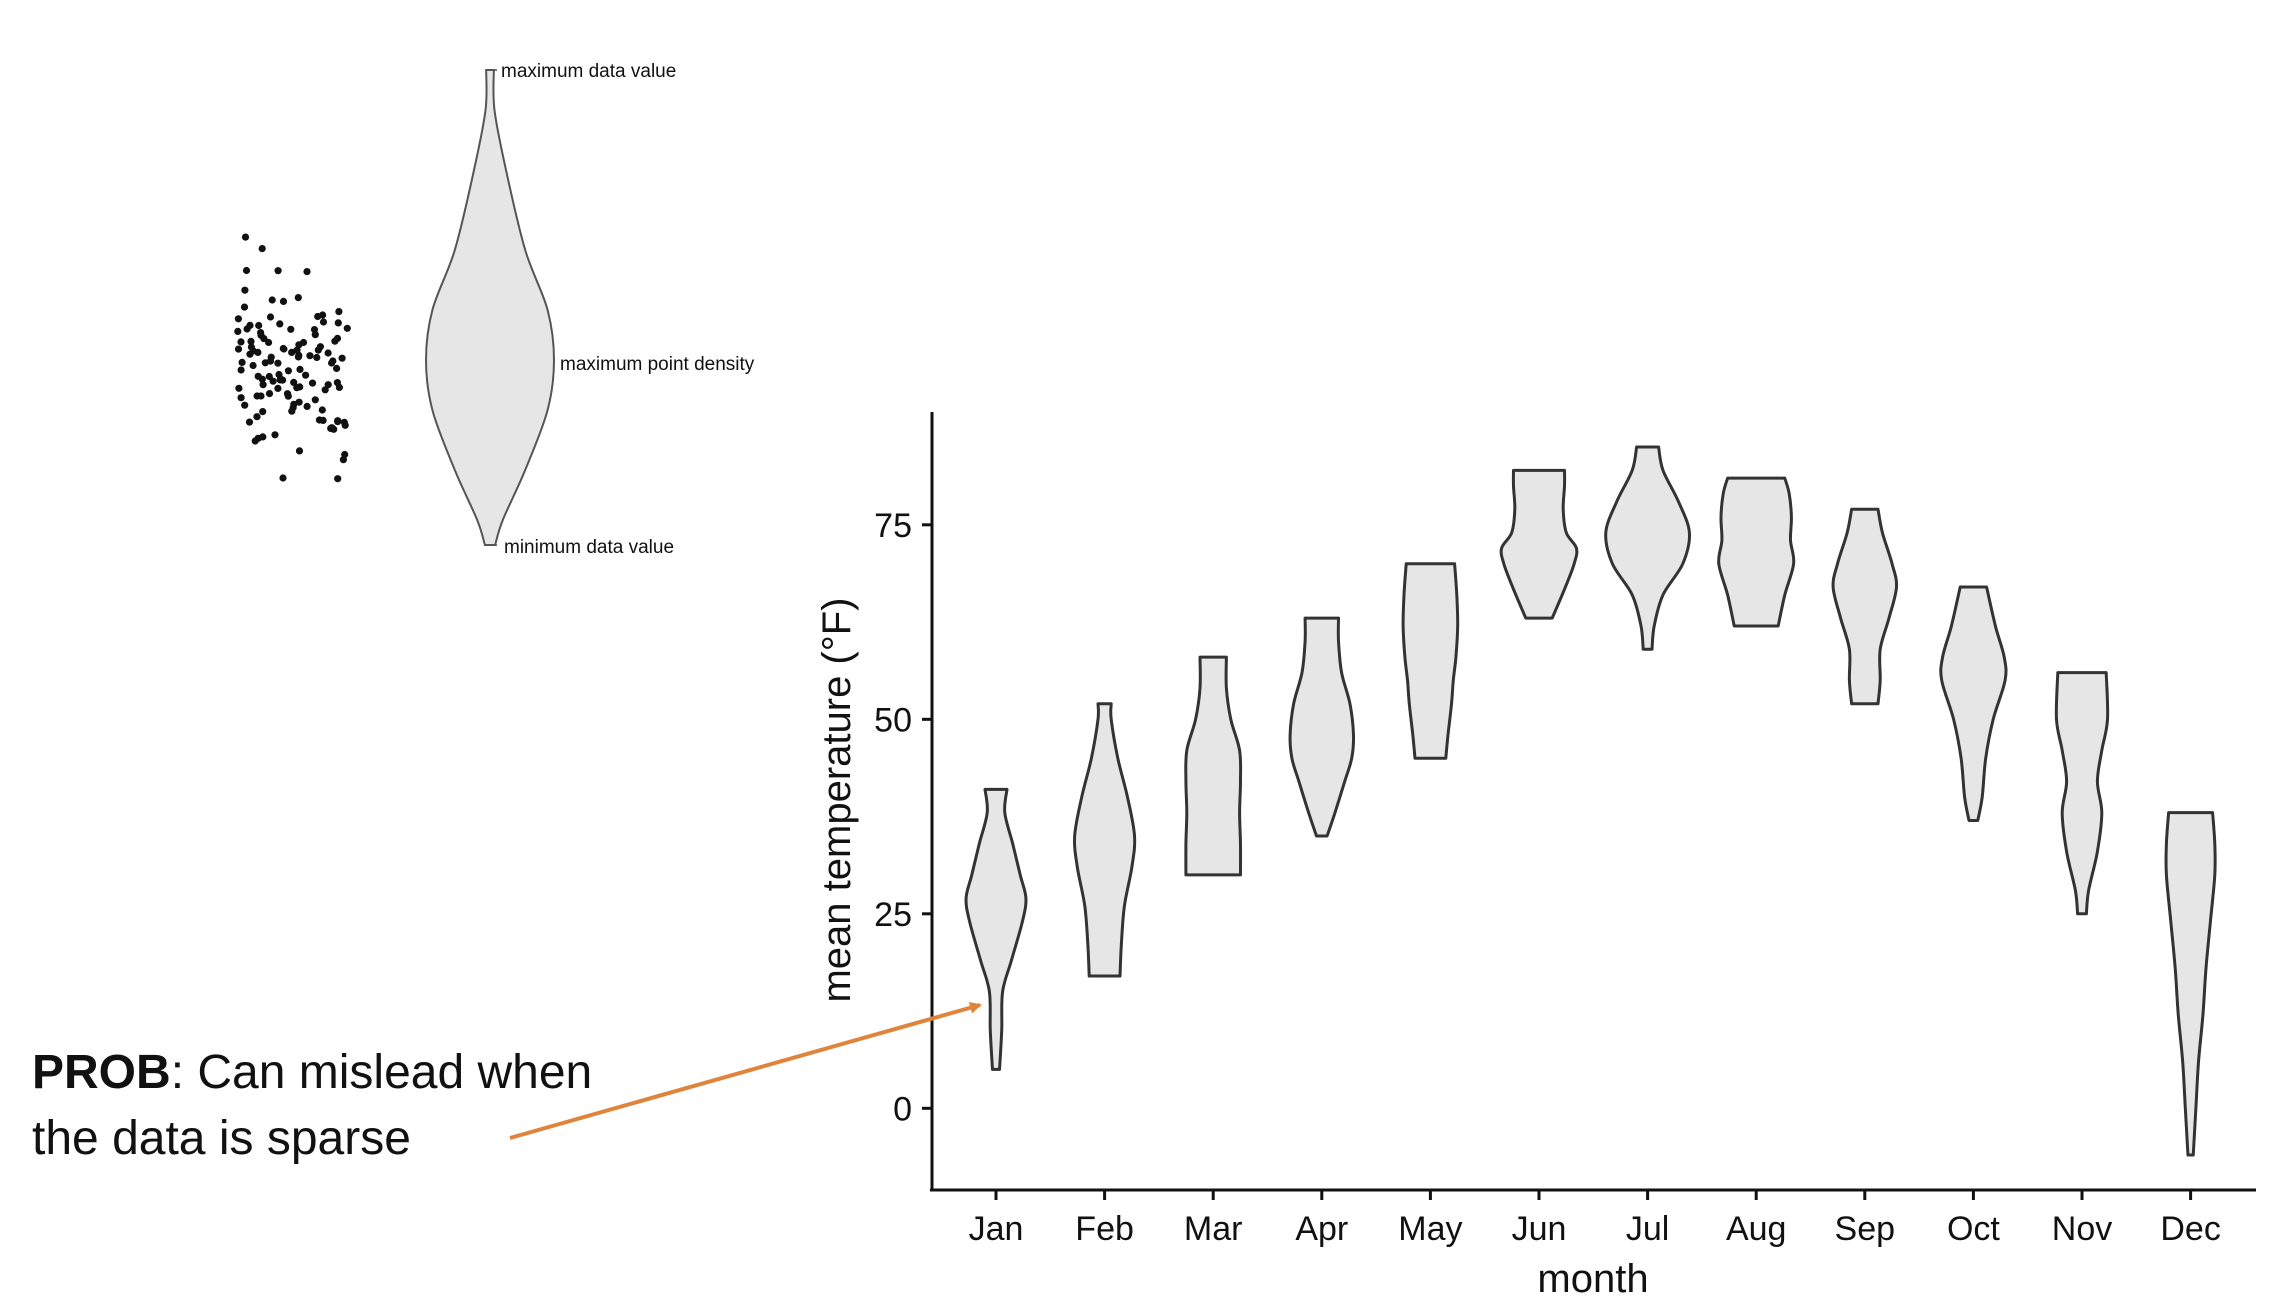  I want to click on x-tick-label: Apr, so click(1321, 1229).